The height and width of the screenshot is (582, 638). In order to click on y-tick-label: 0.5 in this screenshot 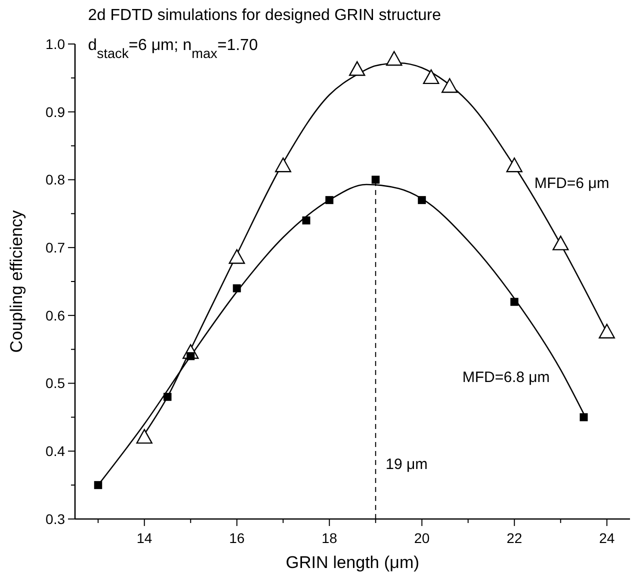, I will do `click(56, 383)`.